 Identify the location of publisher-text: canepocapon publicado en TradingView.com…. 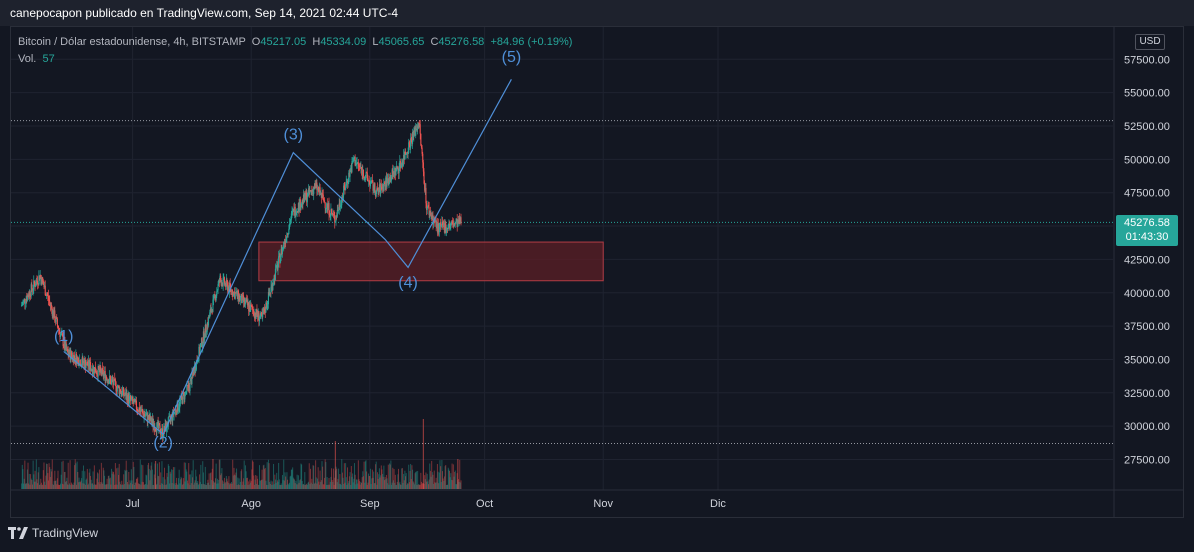
(204, 13).